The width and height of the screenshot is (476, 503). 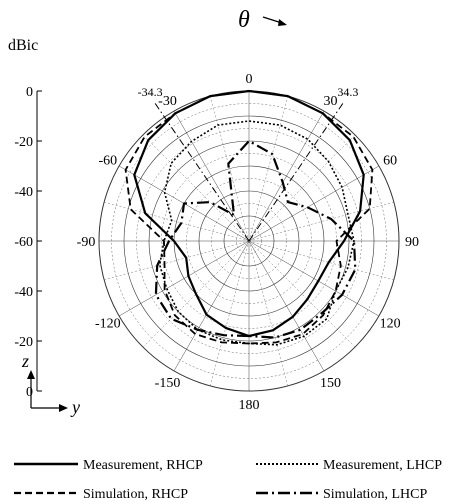 I want to click on angle-tick-label: 0, so click(x=249, y=79).